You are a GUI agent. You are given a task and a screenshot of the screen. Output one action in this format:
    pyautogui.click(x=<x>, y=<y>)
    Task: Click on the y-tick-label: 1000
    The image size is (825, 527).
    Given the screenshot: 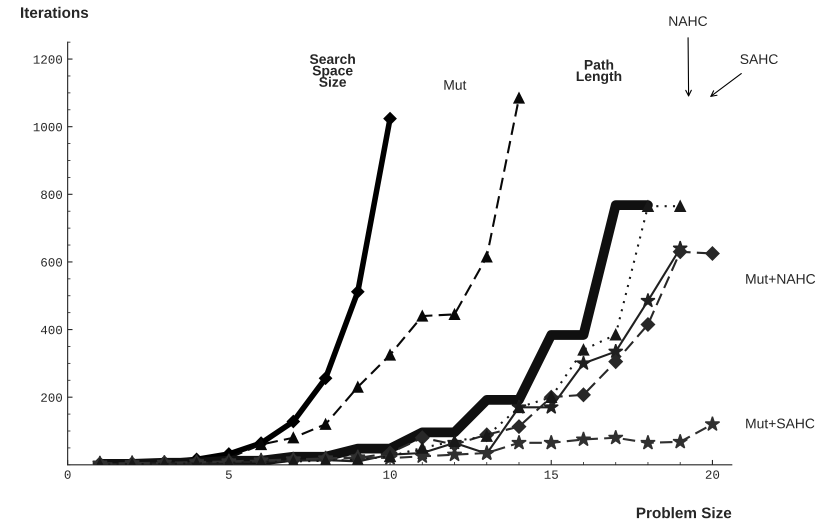 What is the action you would take?
    pyautogui.click(x=48, y=127)
    